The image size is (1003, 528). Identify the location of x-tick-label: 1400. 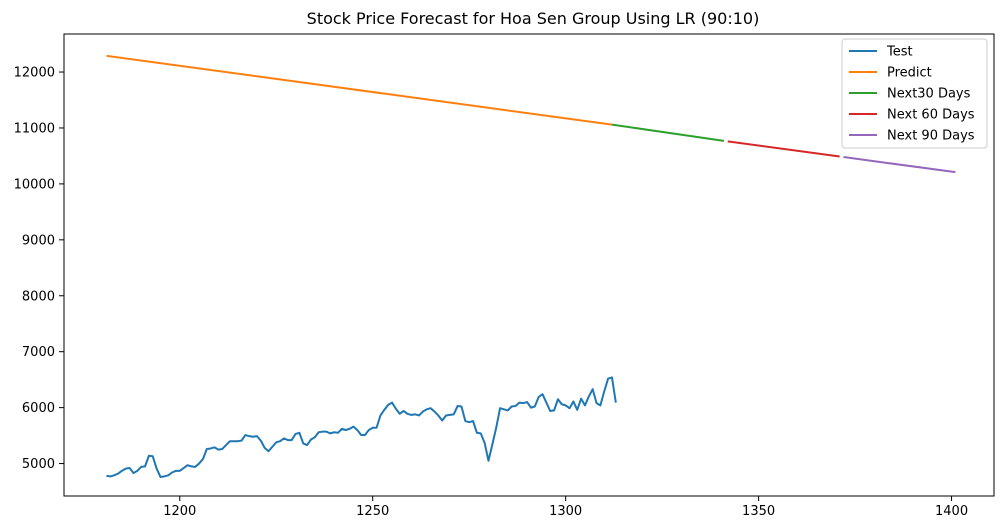
(951, 511).